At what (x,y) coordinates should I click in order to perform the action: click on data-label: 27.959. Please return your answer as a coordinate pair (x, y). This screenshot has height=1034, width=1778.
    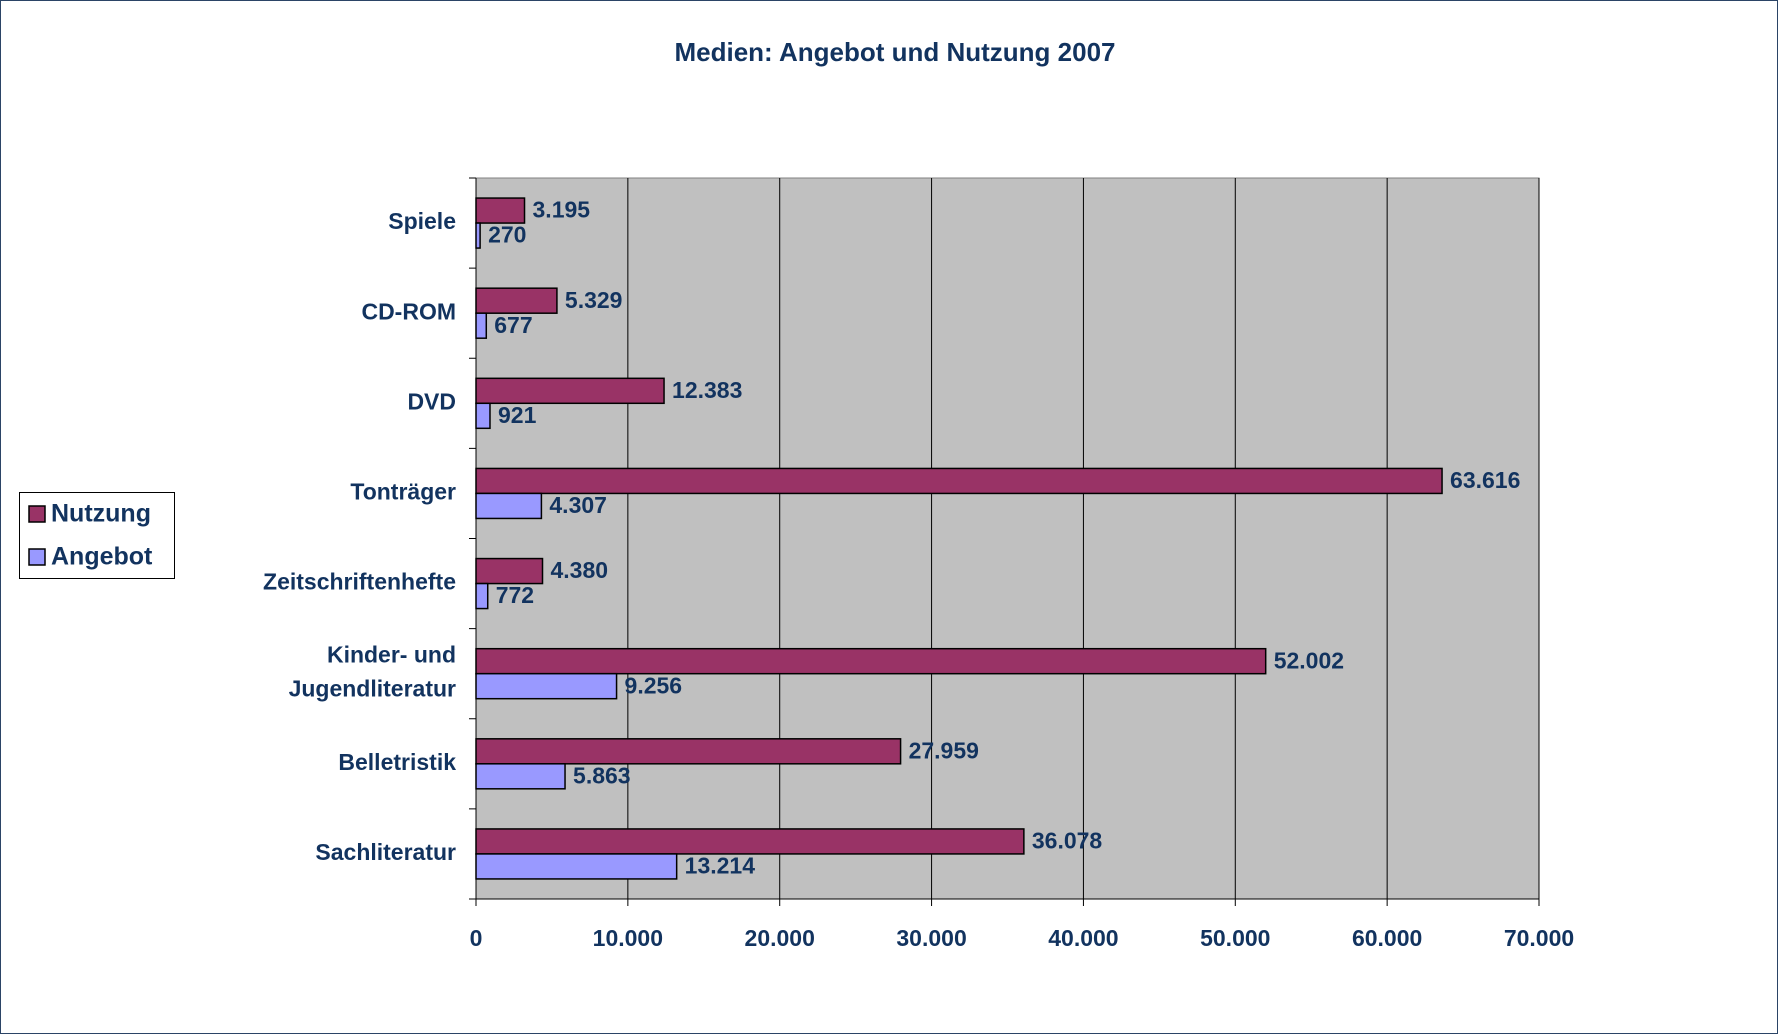
    Looking at the image, I should click on (944, 750).